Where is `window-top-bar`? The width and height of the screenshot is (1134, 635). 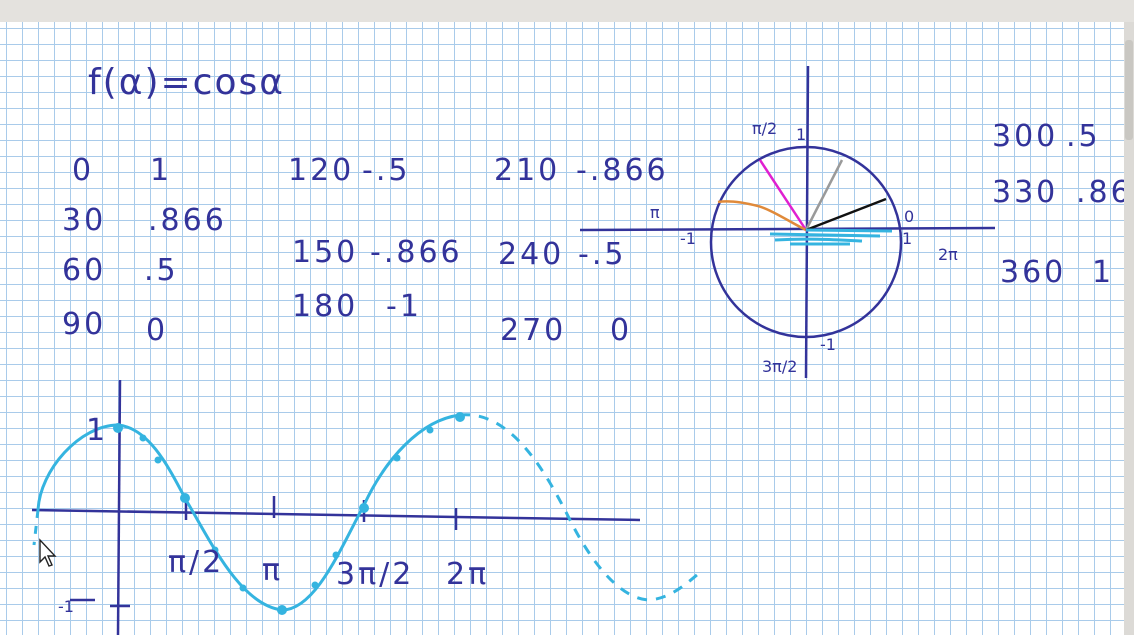
window-top-bar is located at coordinates (567, 11).